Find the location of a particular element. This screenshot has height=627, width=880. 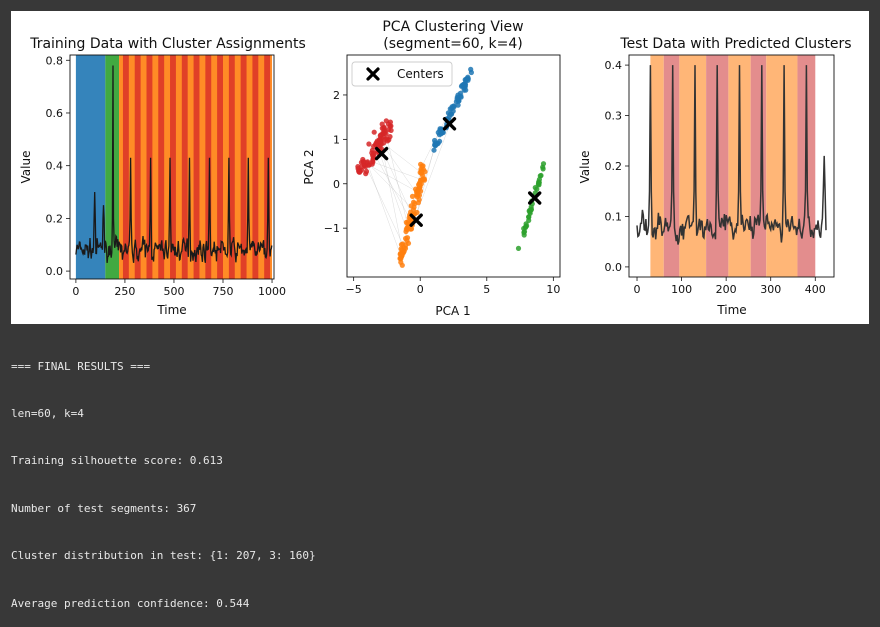

test-ytick-label: 0.4 is located at coordinates (614, 65).